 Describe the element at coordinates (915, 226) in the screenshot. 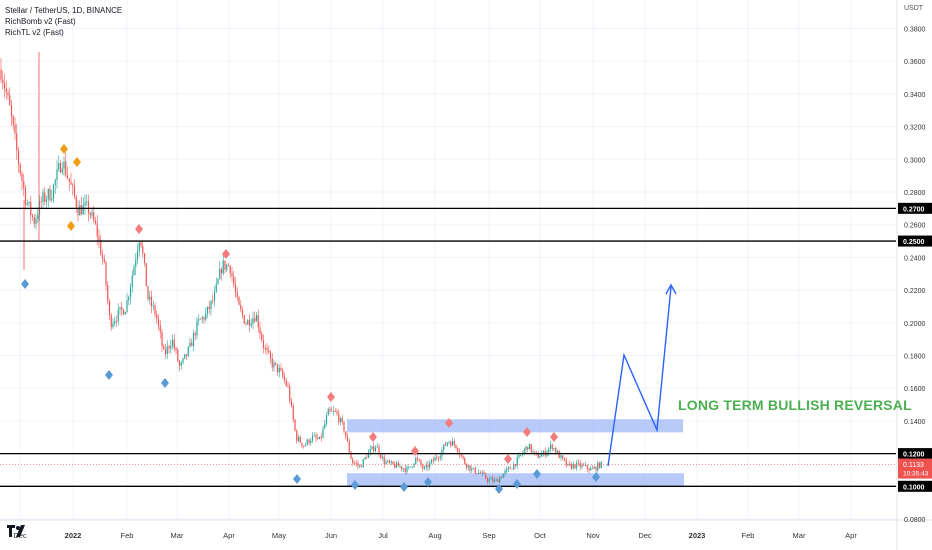

I see `price-tick-label: 0.2600` at that location.